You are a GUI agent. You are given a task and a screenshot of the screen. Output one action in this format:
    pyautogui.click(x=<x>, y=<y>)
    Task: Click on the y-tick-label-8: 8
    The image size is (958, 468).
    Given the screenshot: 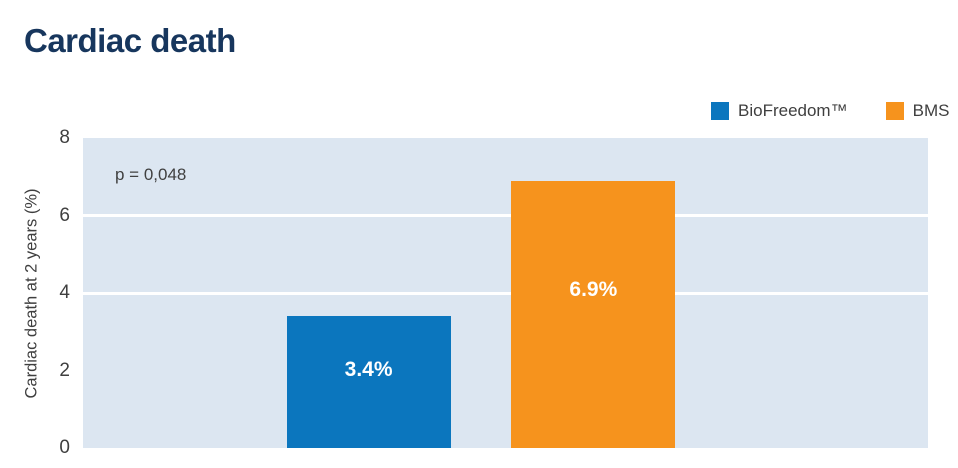 What is the action you would take?
    pyautogui.click(x=64, y=137)
    